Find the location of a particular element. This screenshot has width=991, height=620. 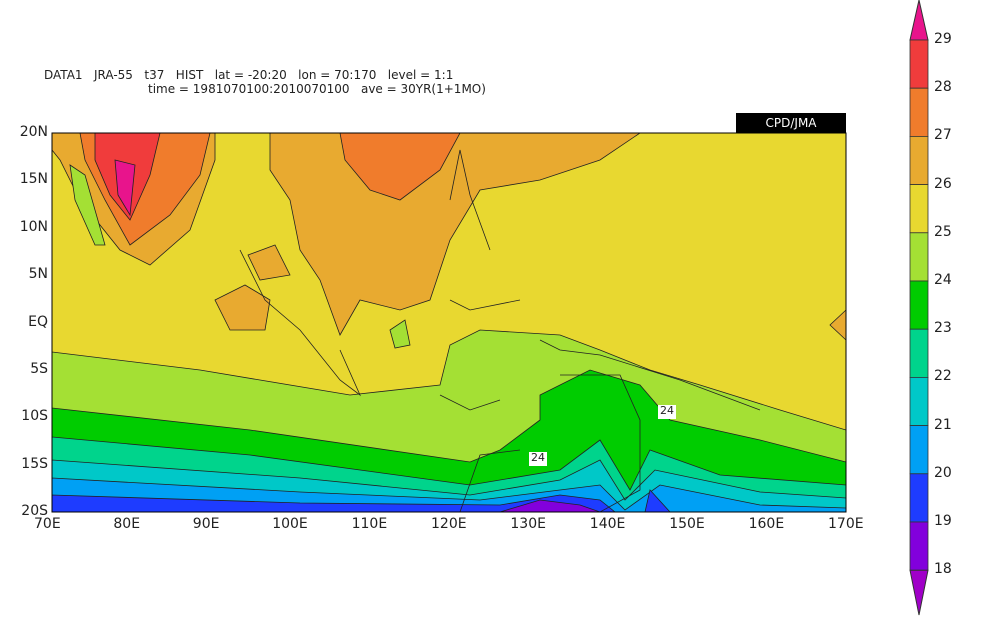

band-24-25-west-india is located at coordinates (87, 205).